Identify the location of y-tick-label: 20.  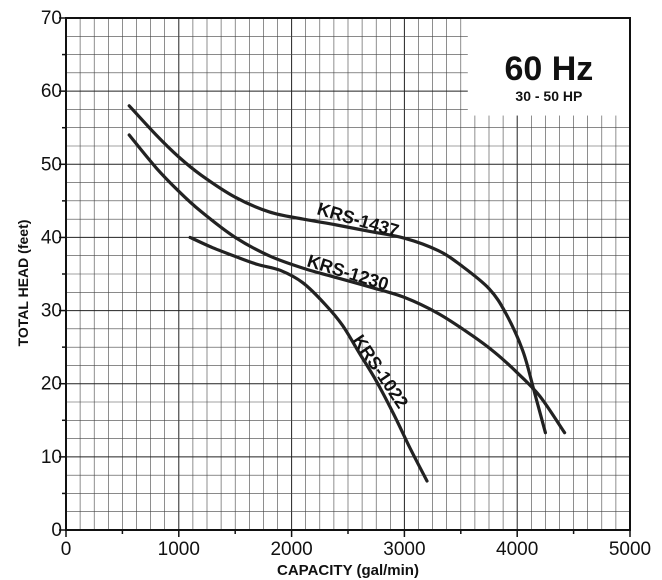
(51, 384).